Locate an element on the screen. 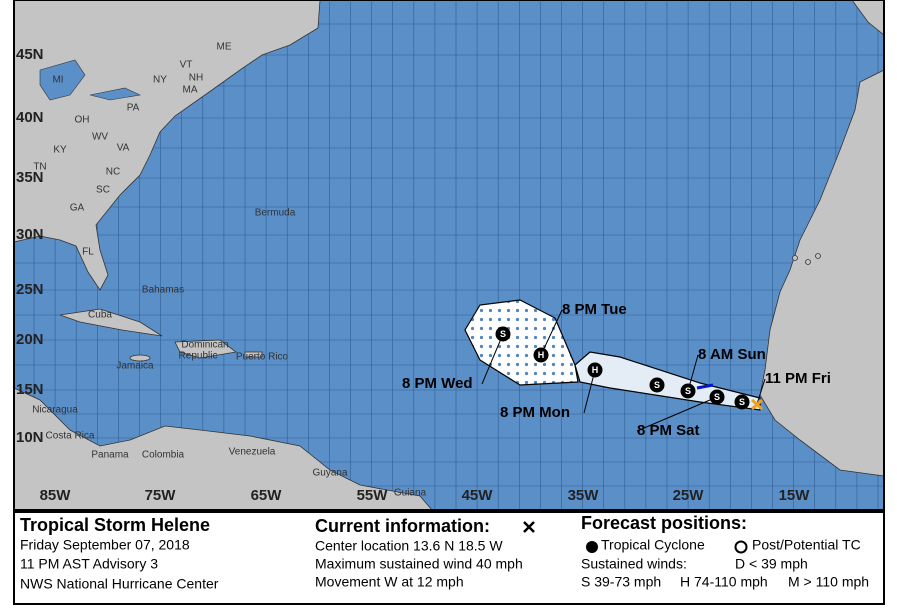 The height and width of the screenshot is (610, 897). storm-name: Tropical Storm Helene is located at coordinates (115, 525).